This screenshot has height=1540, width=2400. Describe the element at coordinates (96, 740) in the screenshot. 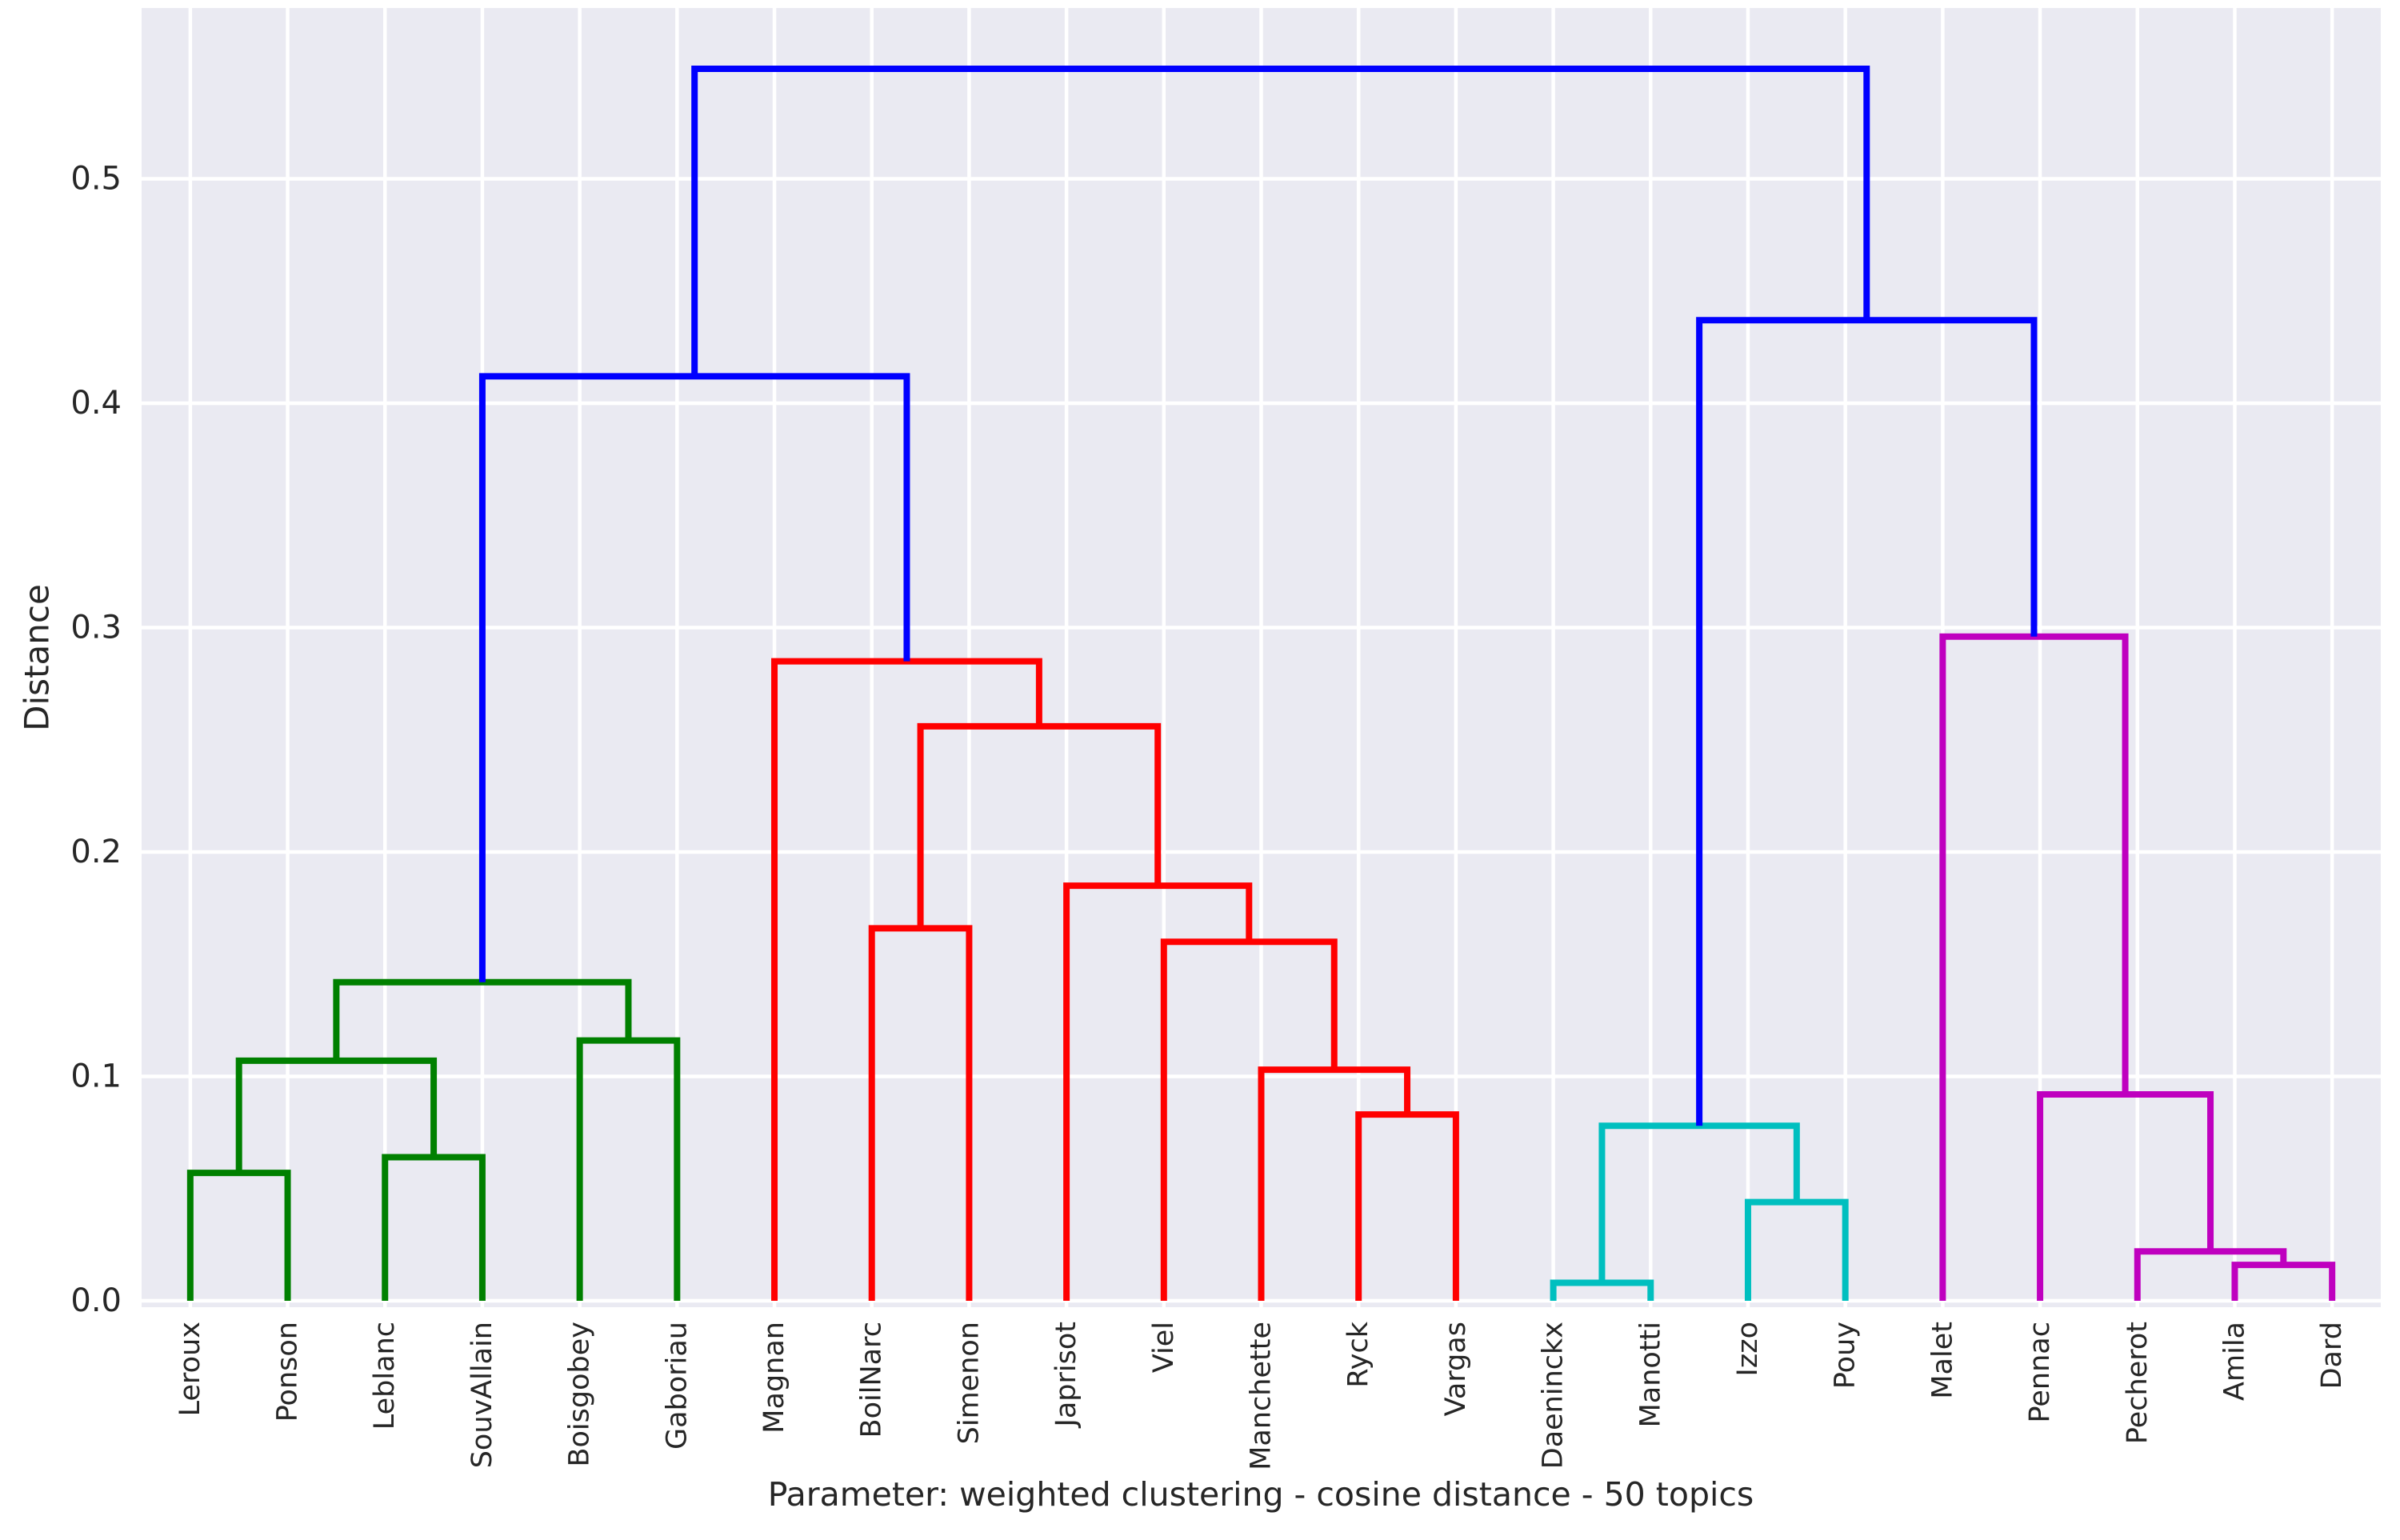

I see `y-axis-tick-labels: 0.0 0.1 0.2 0.3 0.4 0.5` at that location.